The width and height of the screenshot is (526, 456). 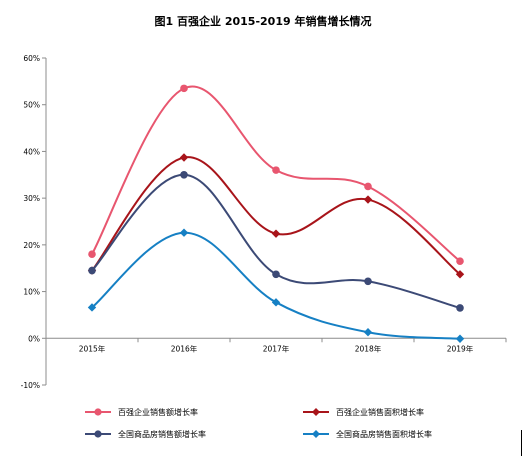 I want to click on x-tick-label: 2016年, so click(x=184, y=348).